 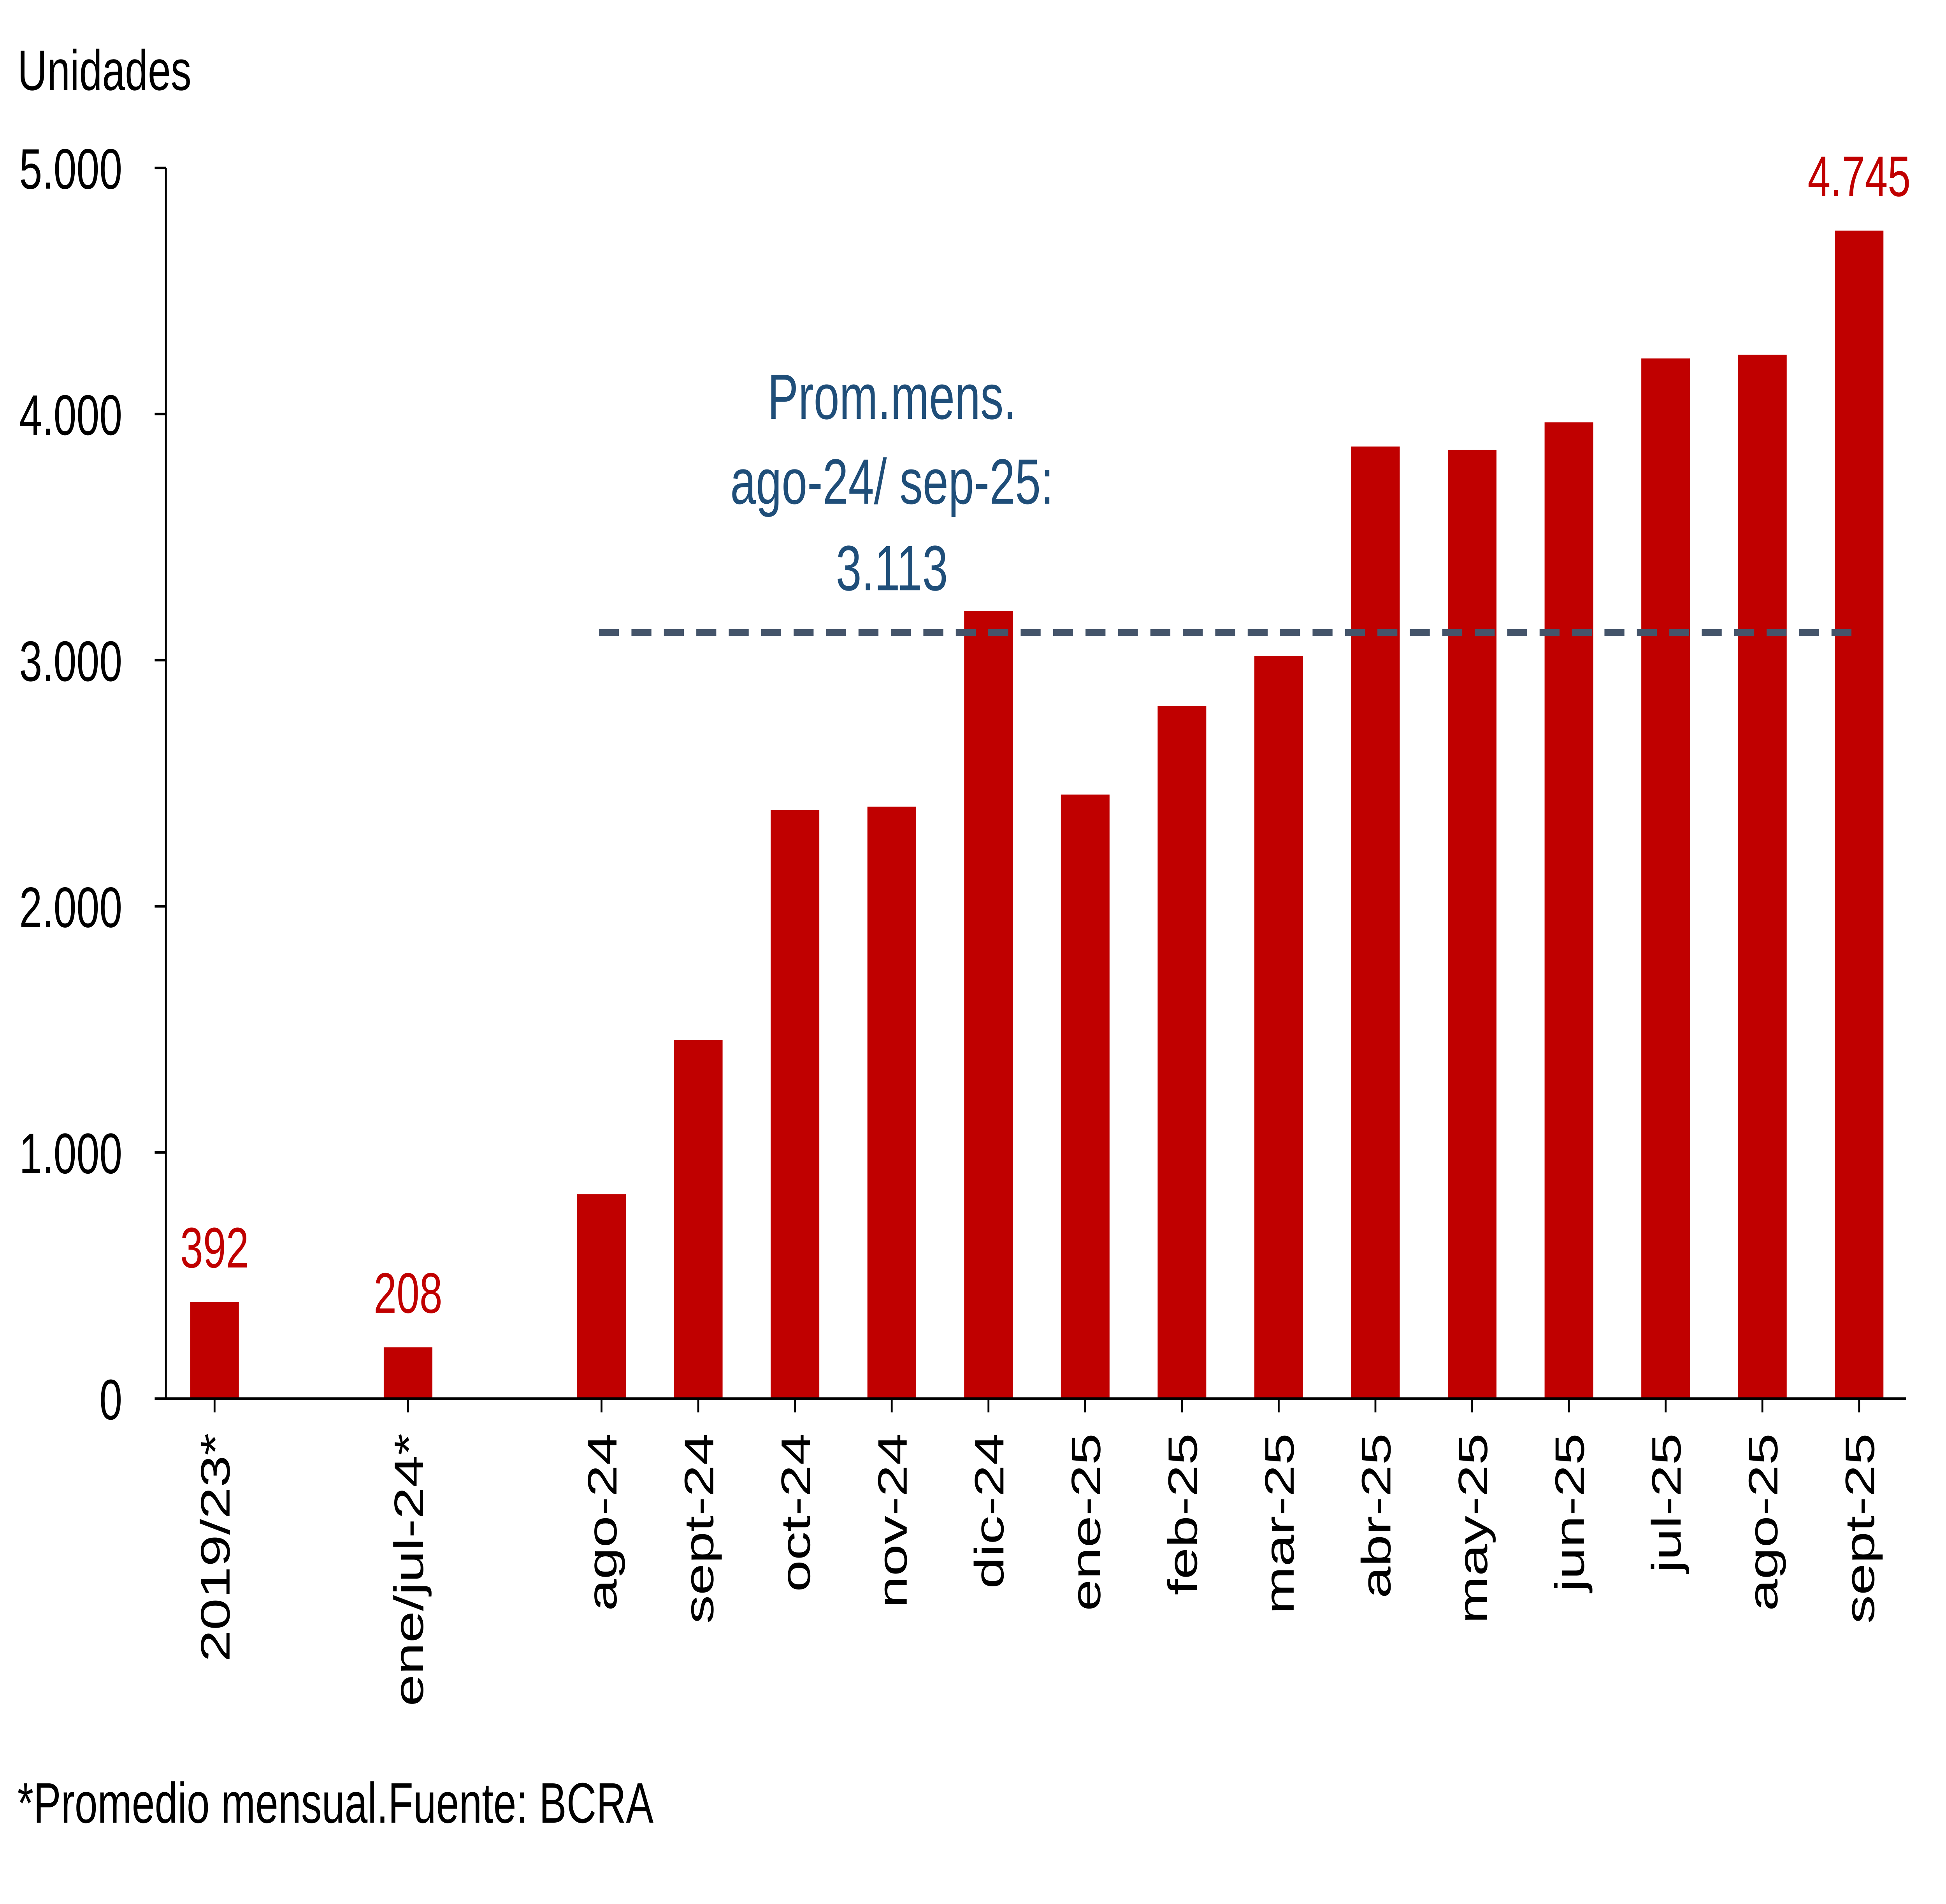 I want to click on y-axis-label: Unidades, so click(x=105, y=70).